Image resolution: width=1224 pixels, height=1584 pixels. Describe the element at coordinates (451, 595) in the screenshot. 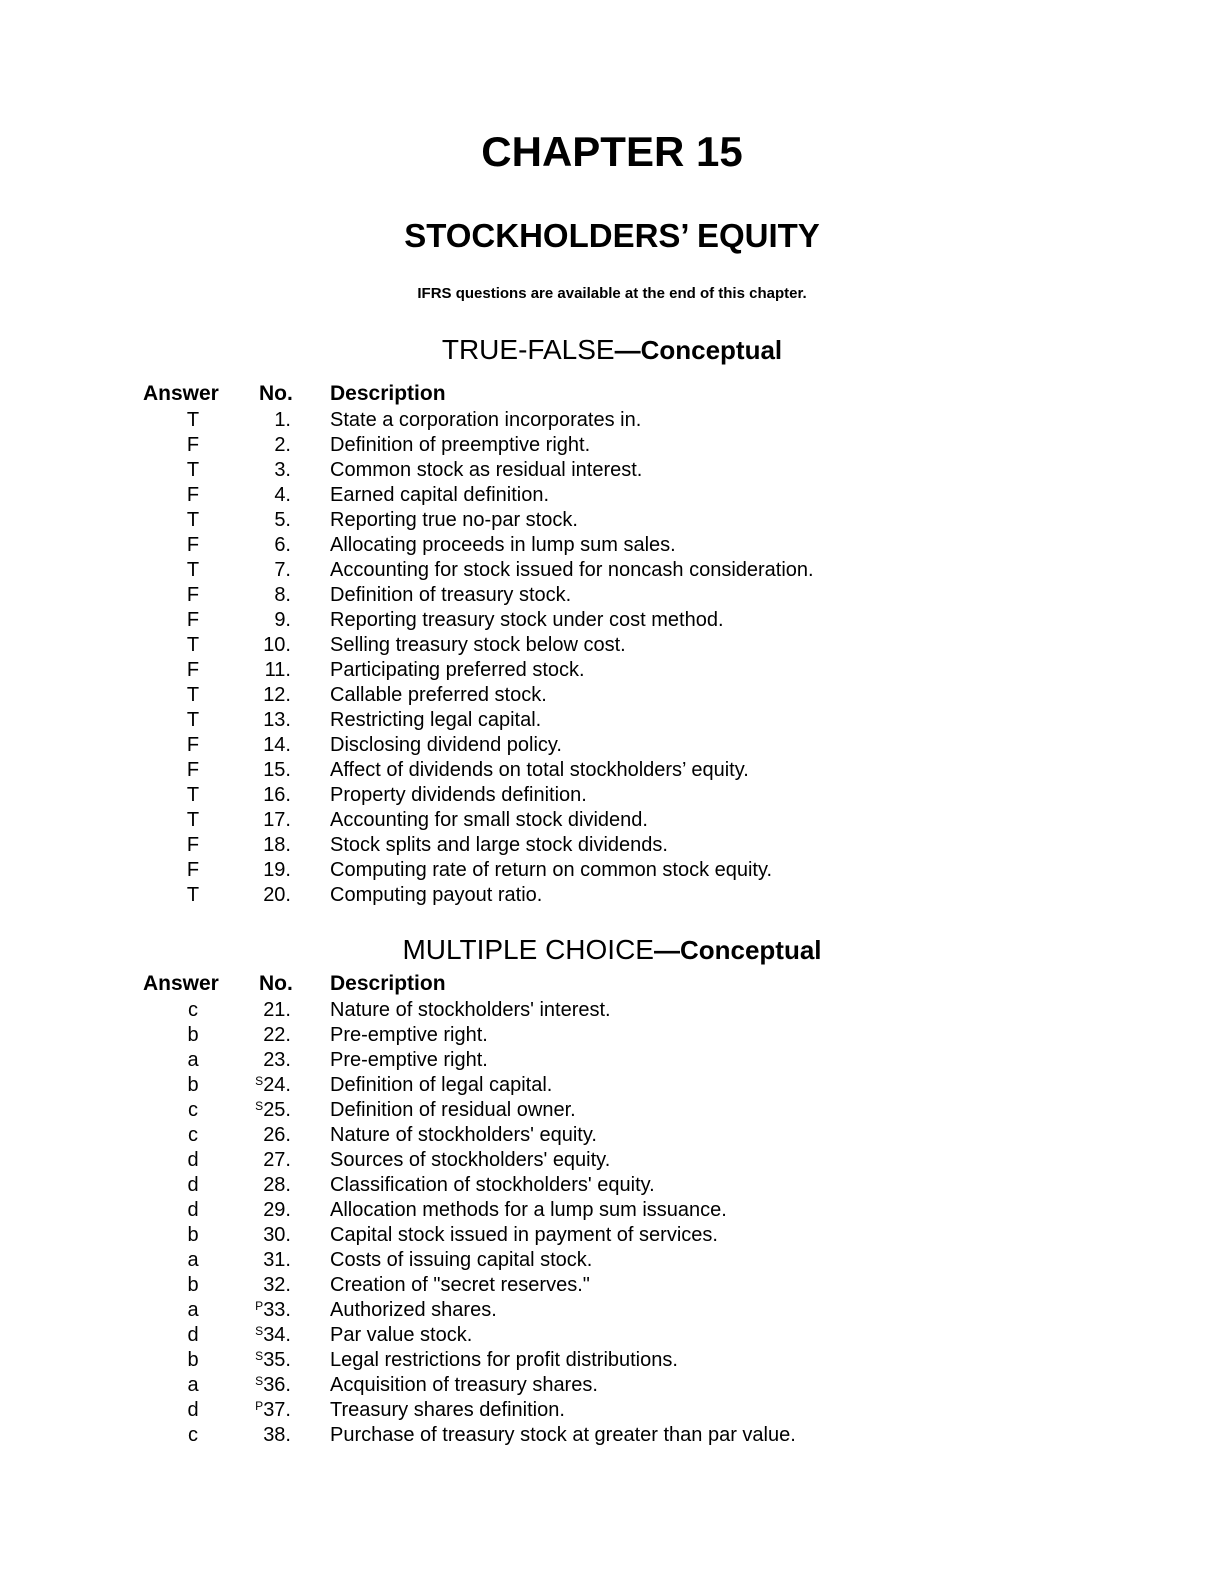

I see `description: Definition of treasury stock.` at that location.